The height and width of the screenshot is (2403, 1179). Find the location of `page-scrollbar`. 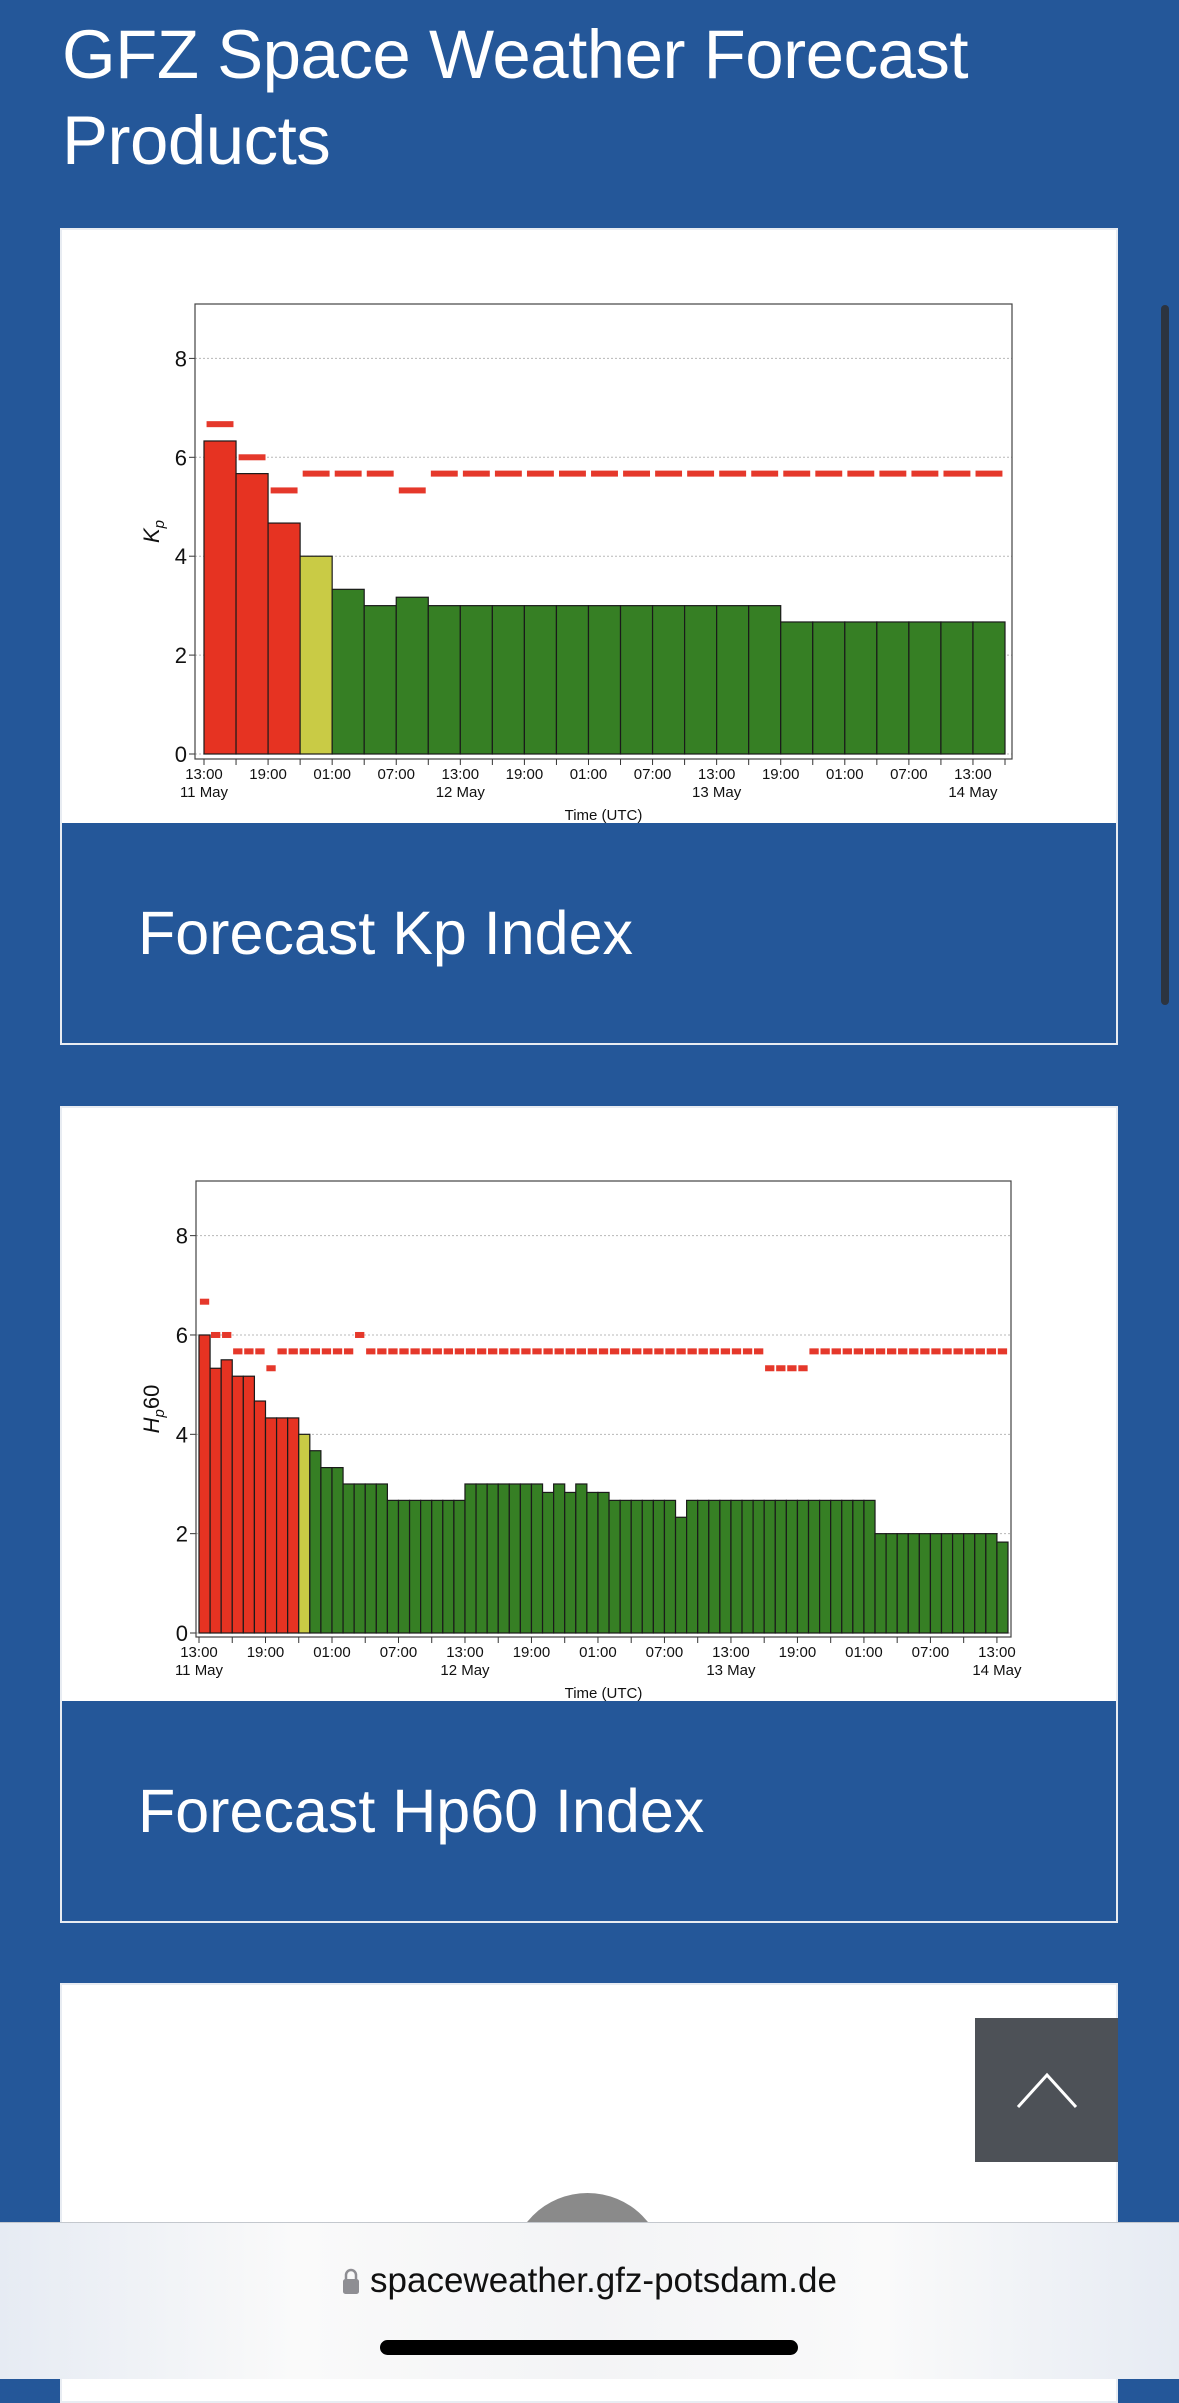

page-scrollbar is located at coordinates (1165, 655).